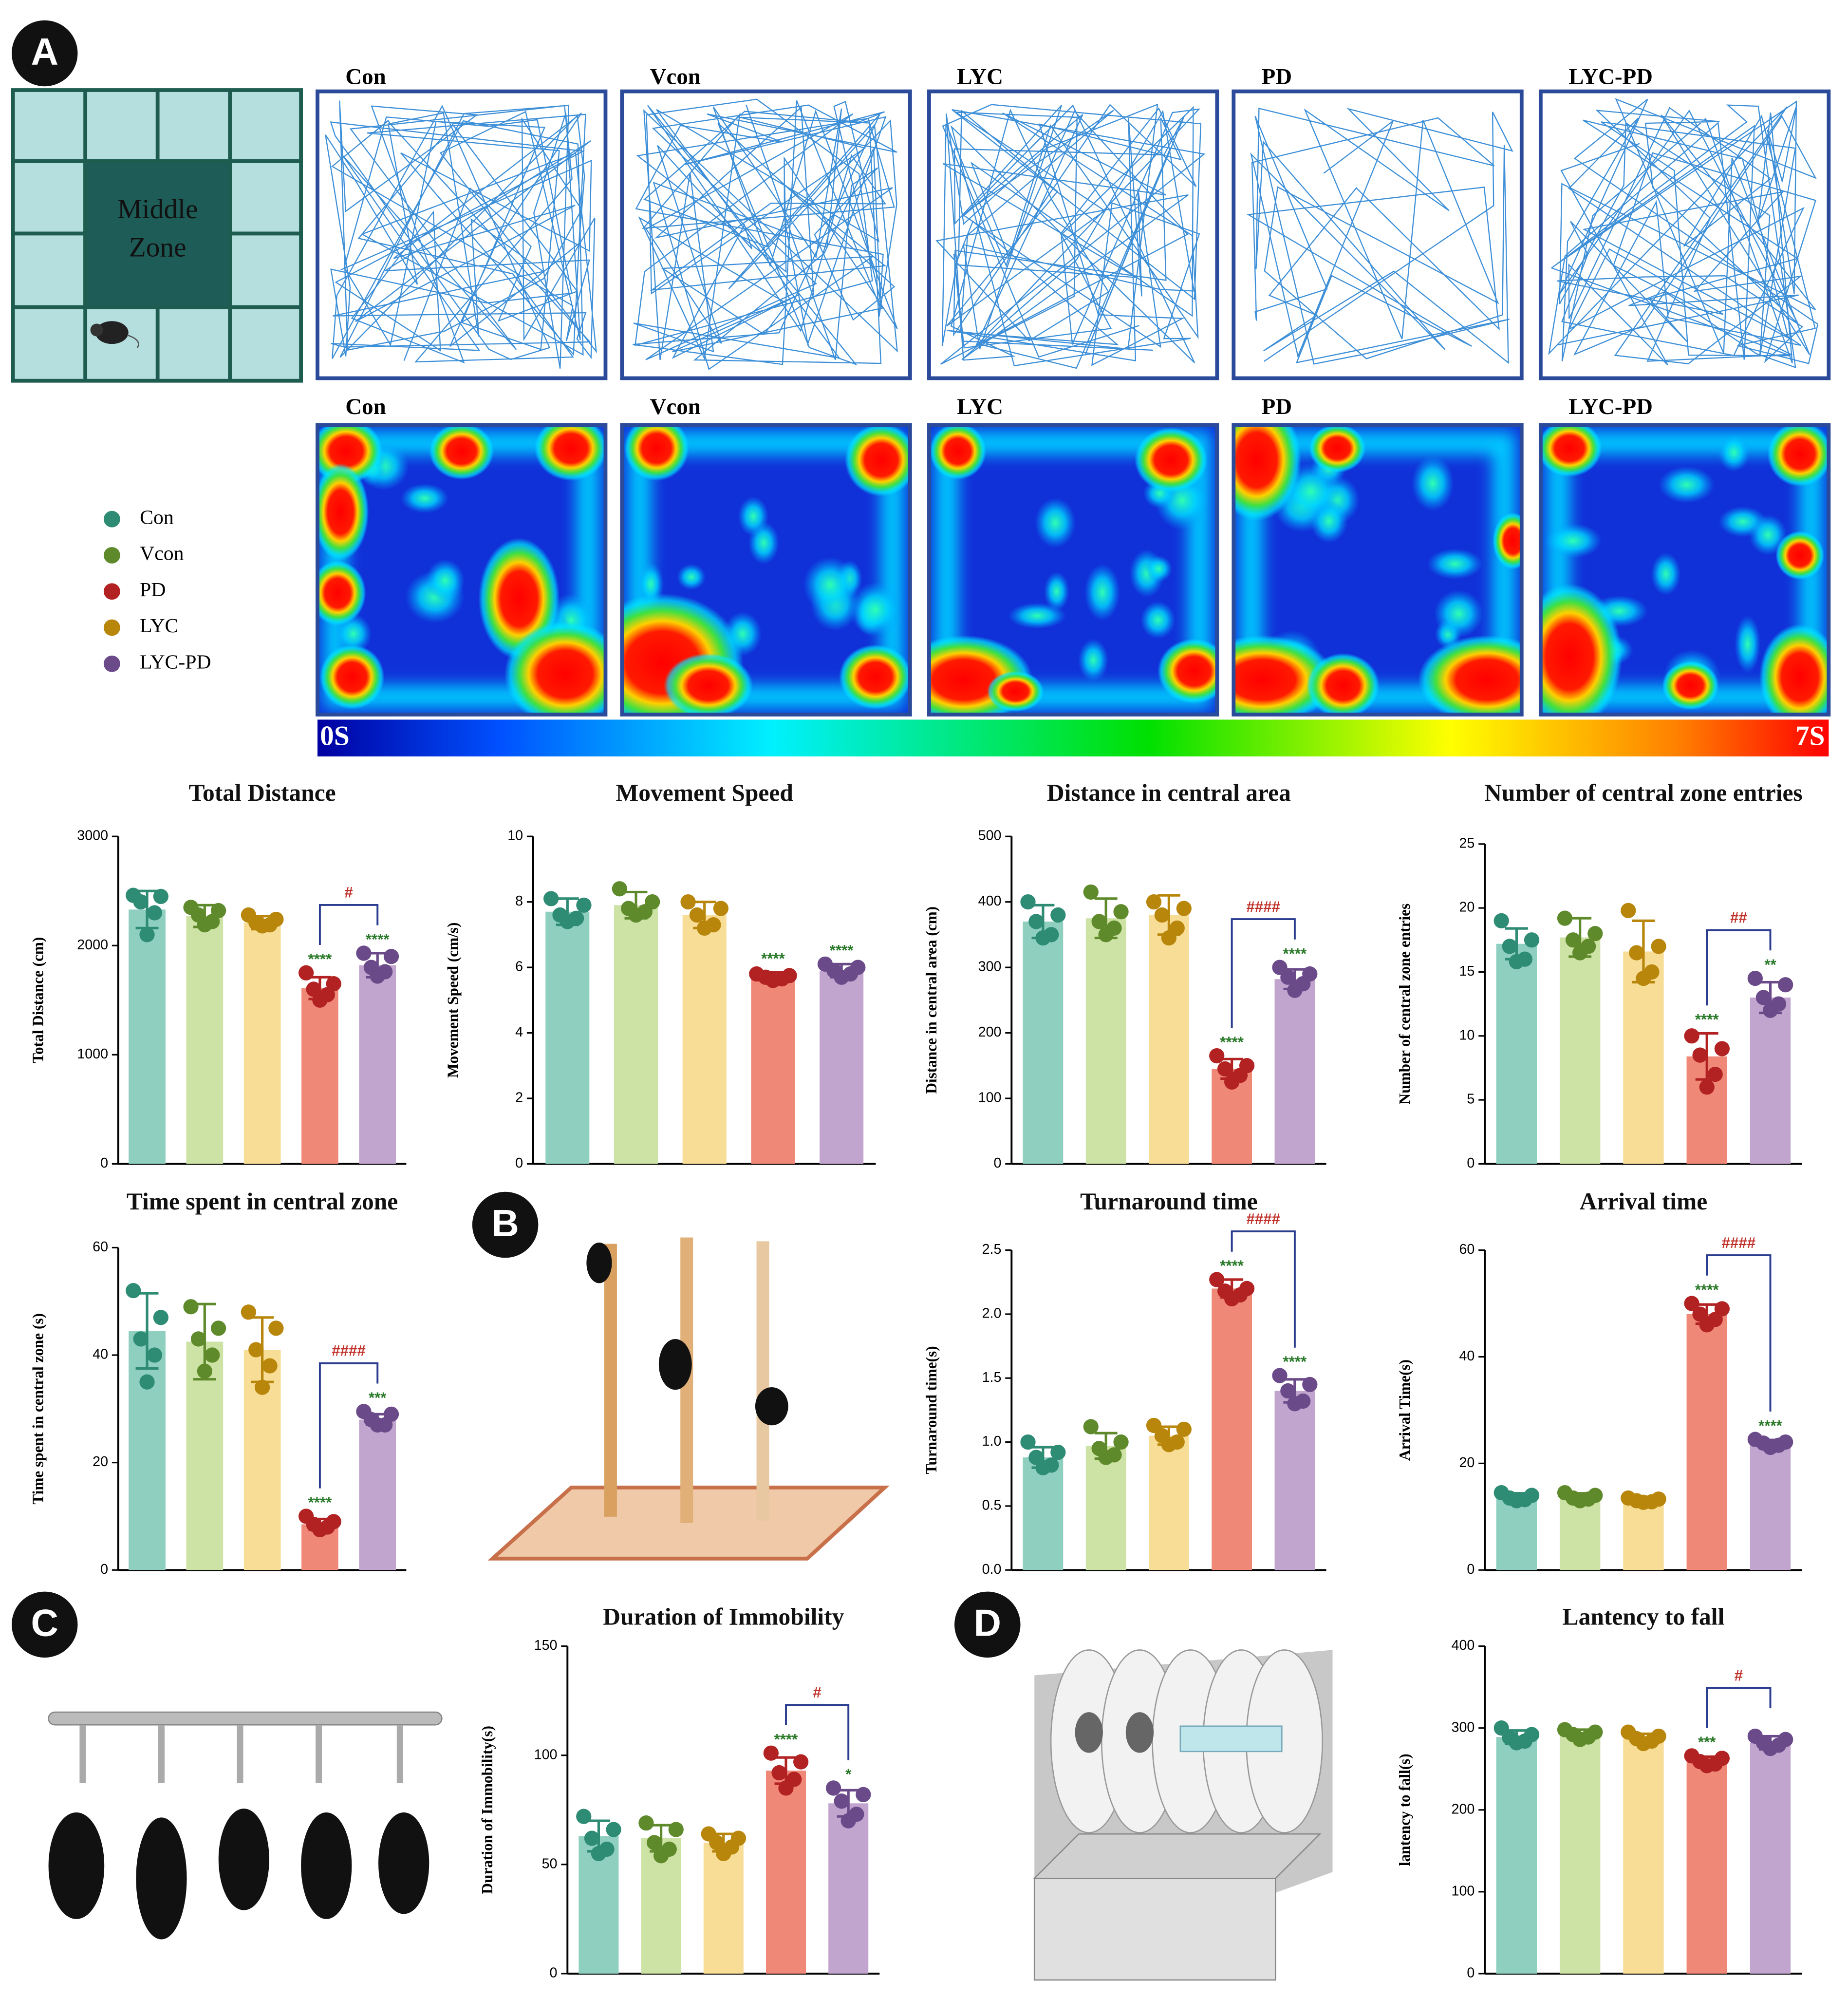 The image size is (1848, 1999). What do you see at coordinates (505, 1225) in the screenshot?
I see `panel-badge` at bounding box center [505, 1225].